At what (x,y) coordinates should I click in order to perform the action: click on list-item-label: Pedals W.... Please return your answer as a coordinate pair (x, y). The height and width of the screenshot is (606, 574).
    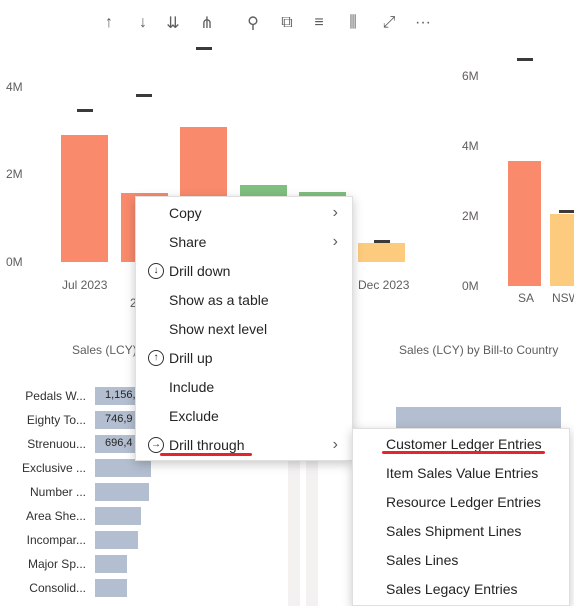
    Looking at the image, I should click on (55, 396).